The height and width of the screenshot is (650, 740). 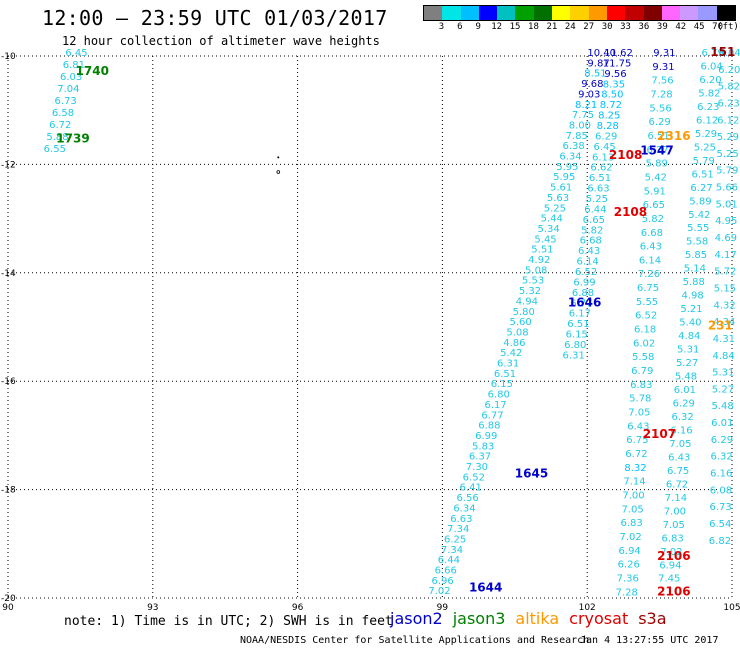 I want to click on wave-height-label: 6.72, so click(x=60, y=125).